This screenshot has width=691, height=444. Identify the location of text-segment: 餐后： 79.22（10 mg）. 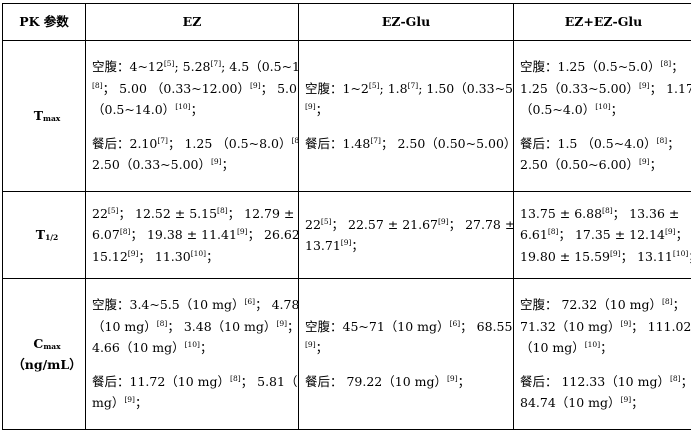
(376, 381).